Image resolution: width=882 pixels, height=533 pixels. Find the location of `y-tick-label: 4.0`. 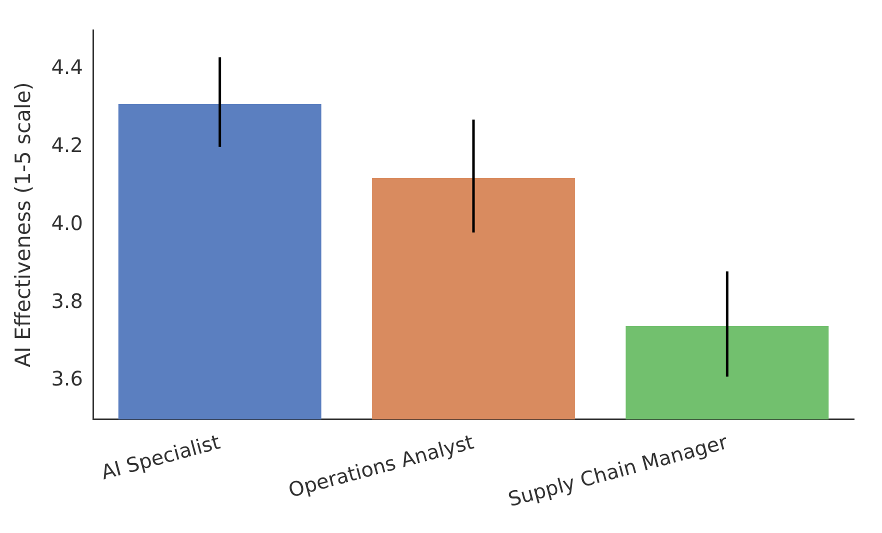

y-tick-label: 4.0 is located at coordinates (67, 222).